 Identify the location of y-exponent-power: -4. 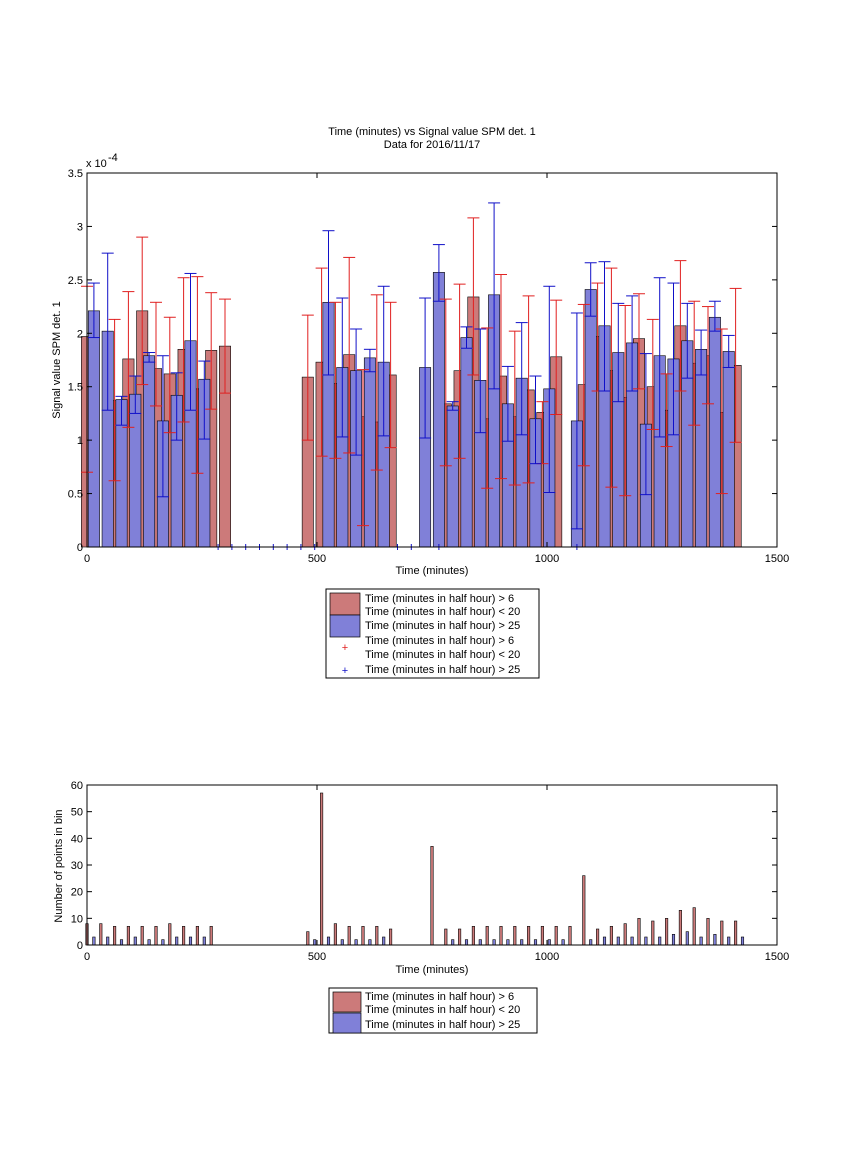
(113, 158).